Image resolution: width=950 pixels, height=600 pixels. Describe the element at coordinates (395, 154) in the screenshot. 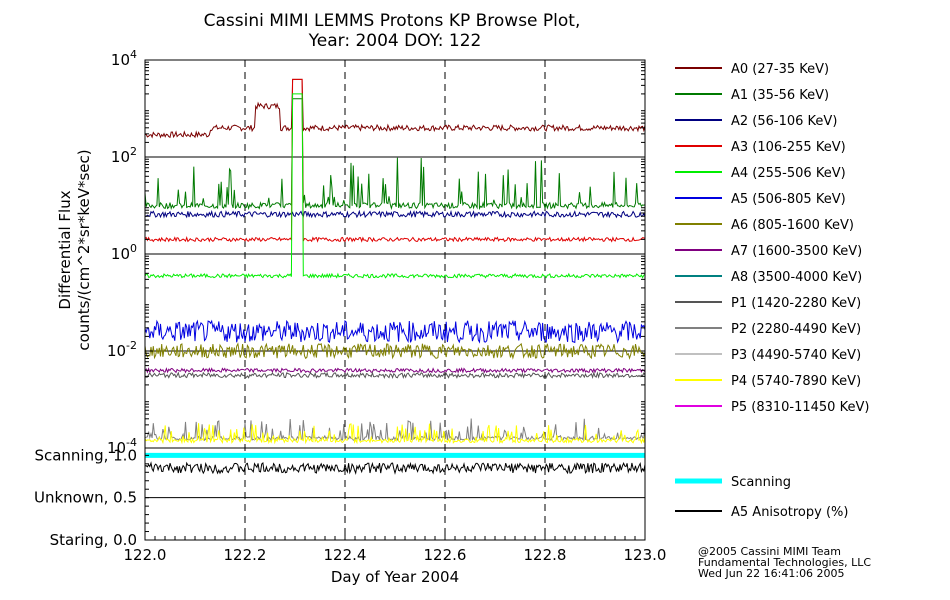

I see `series-line-a1` at that location.